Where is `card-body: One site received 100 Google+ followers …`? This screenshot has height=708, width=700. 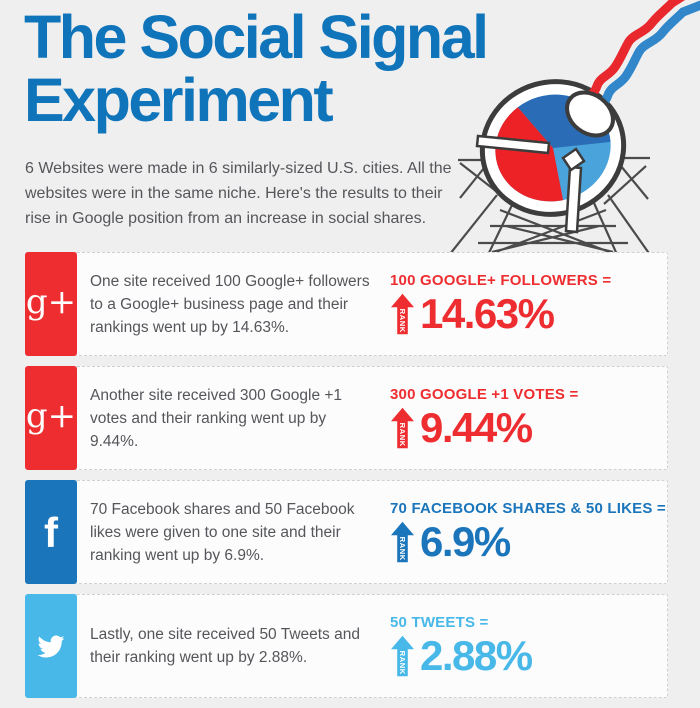 card-body: One site received 100 Google+ followers … is located at coordinates (371, 304).